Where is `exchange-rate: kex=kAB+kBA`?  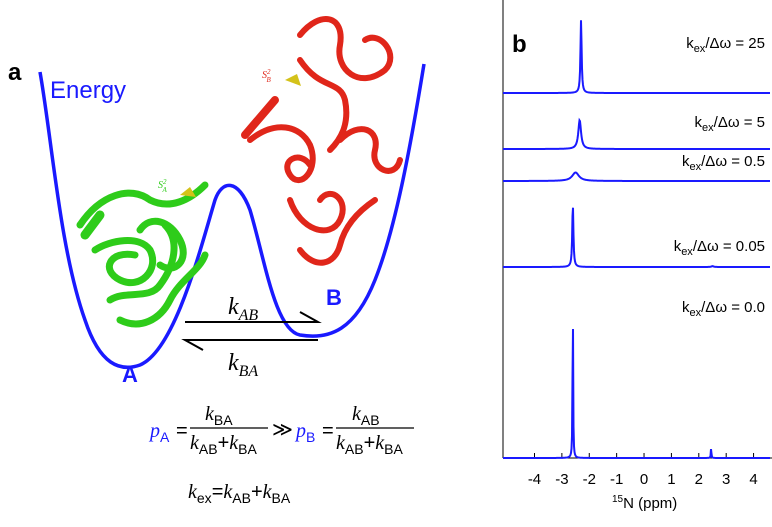 exchange-rate: kex=kAB+kBA is located at coordinates (239, 493).